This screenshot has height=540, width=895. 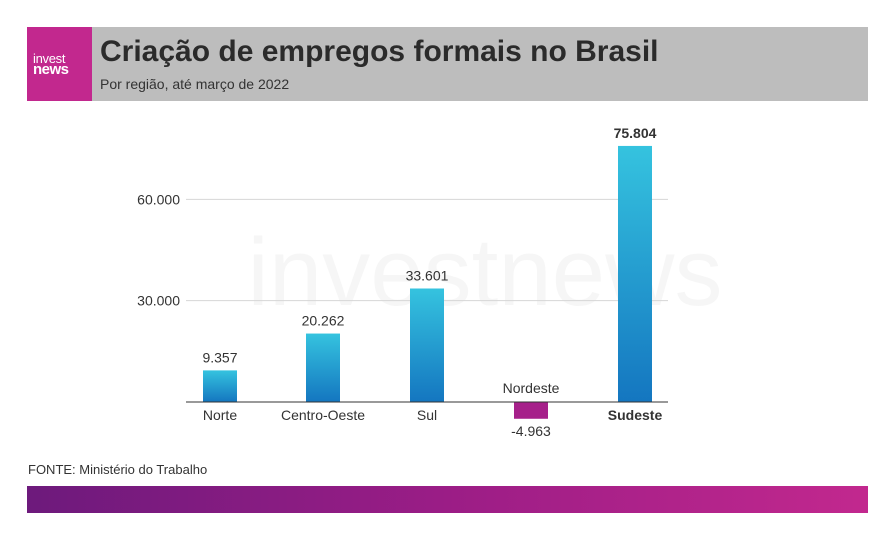 I want to click on category-label: Centro-Oeste, so click(x=323, y=415).